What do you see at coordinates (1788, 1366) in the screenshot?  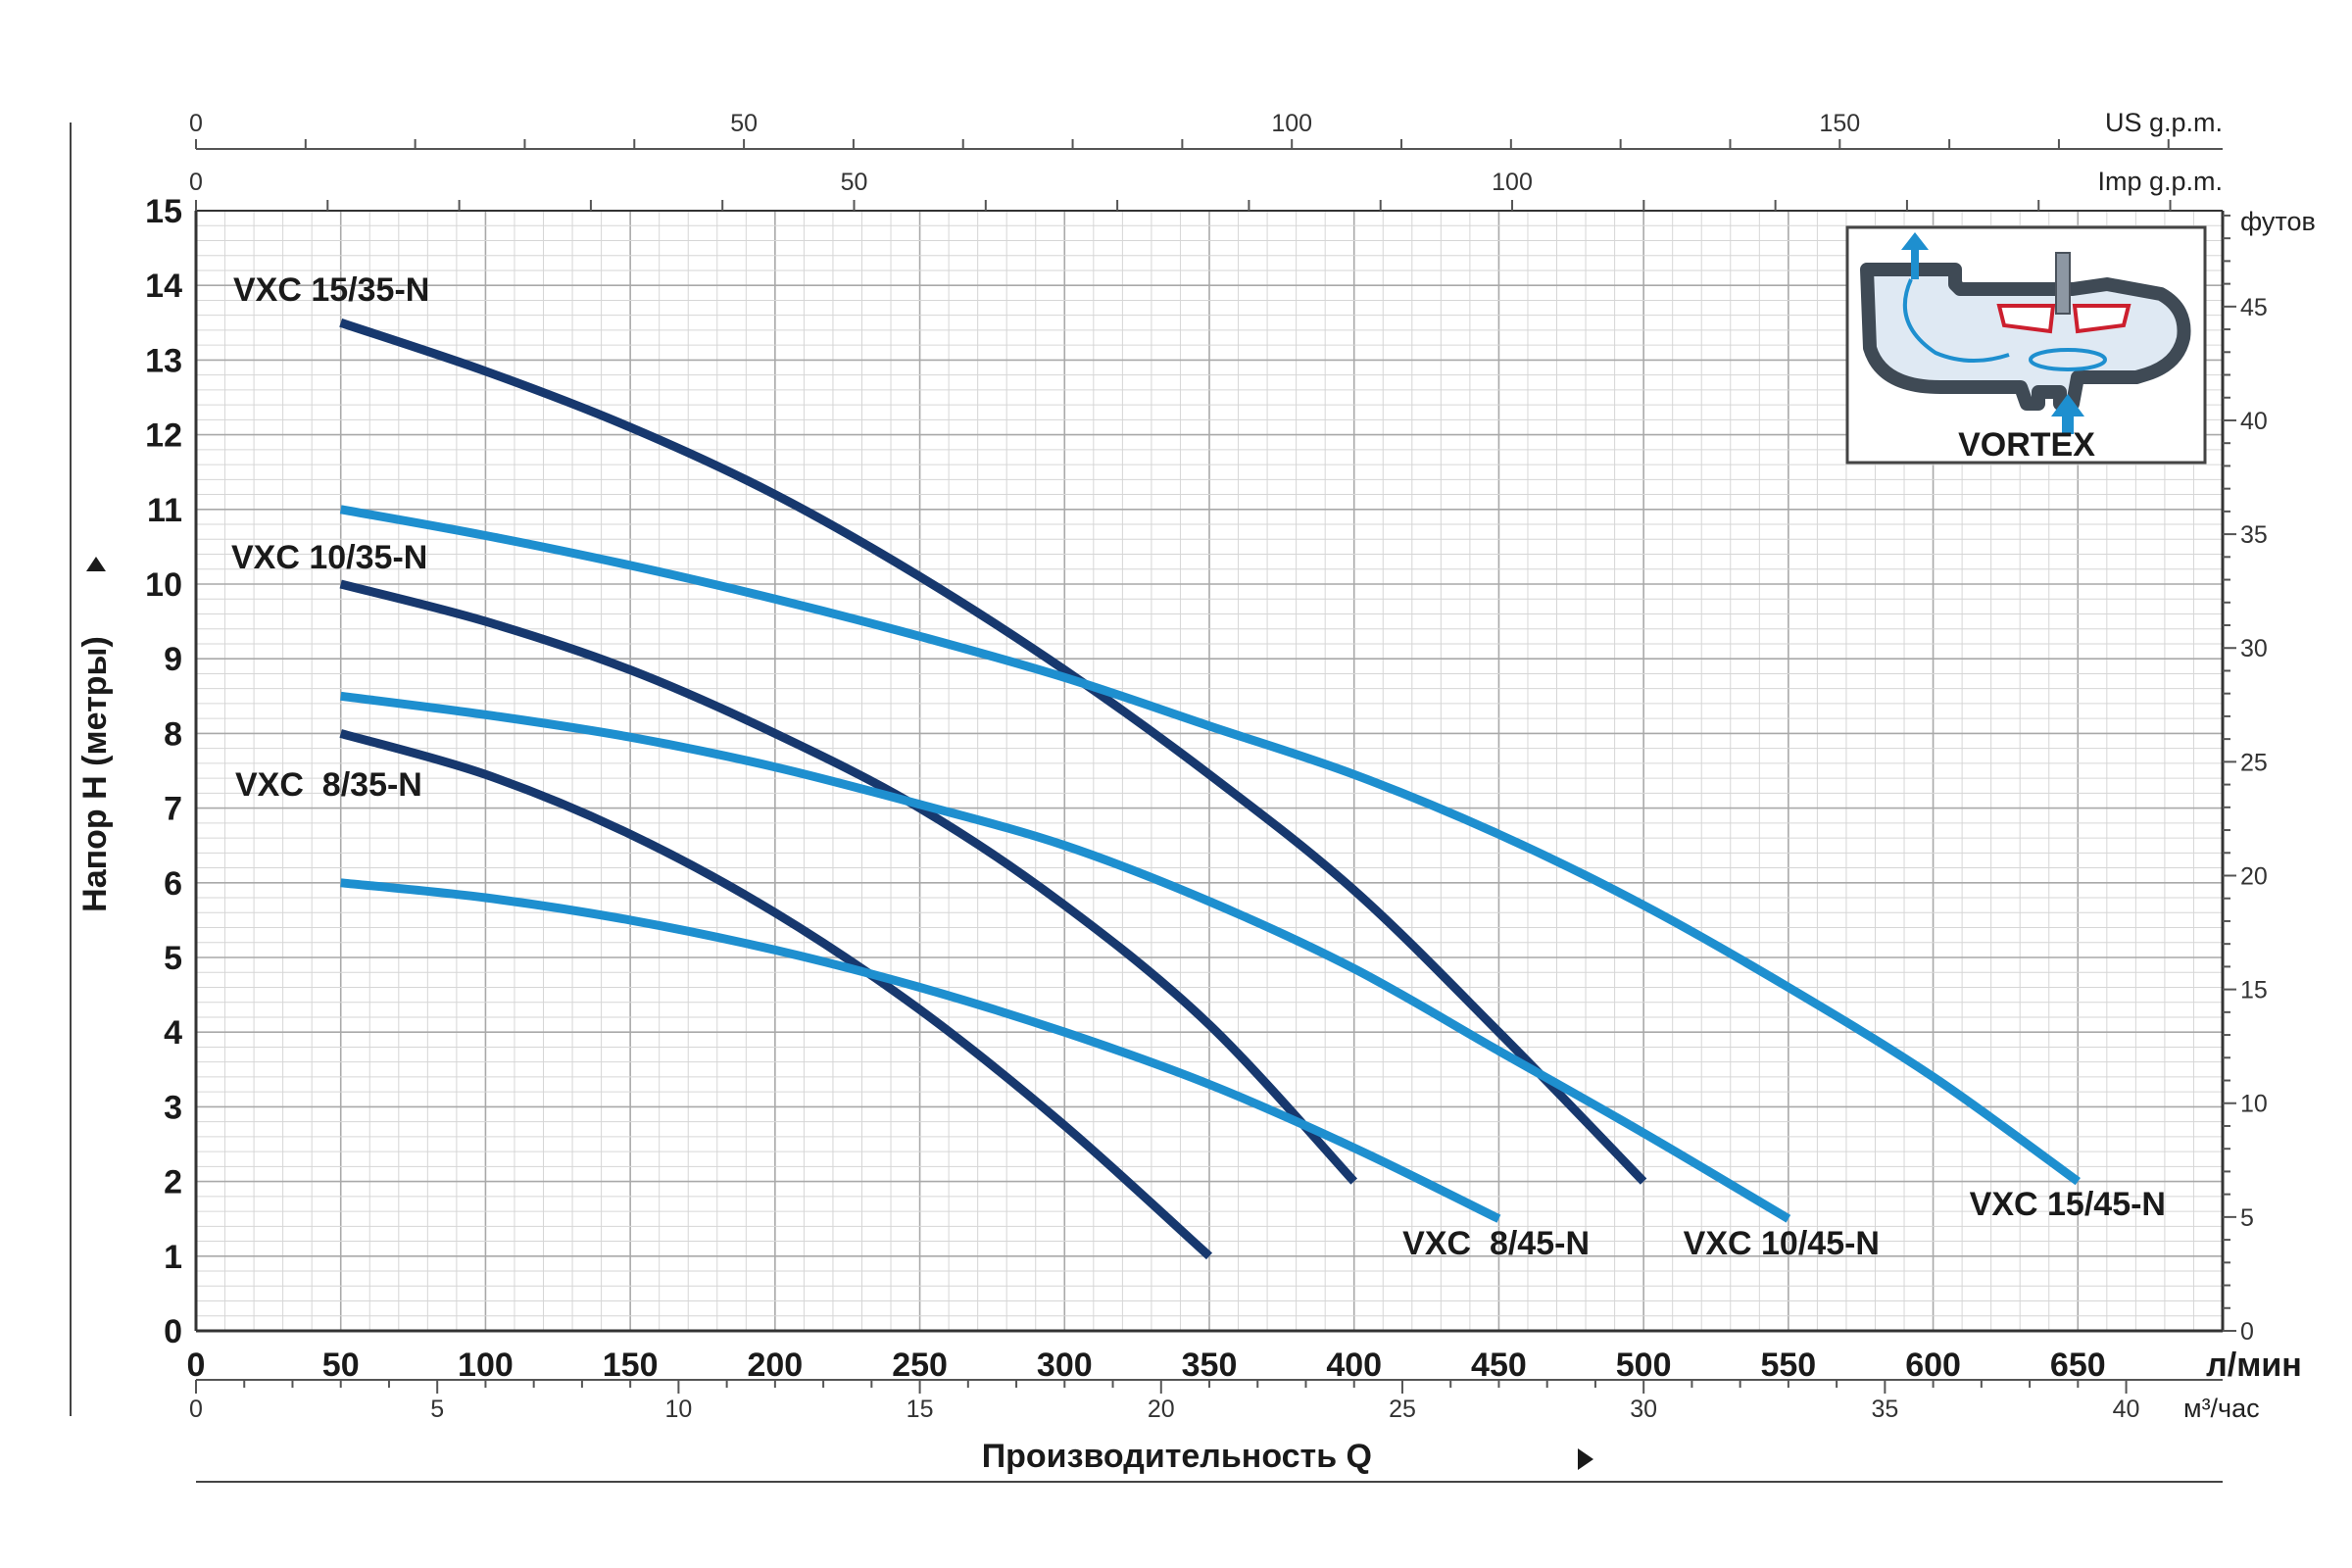 I see `x-tick-label: 550` at bounding box center [1788, 1366].